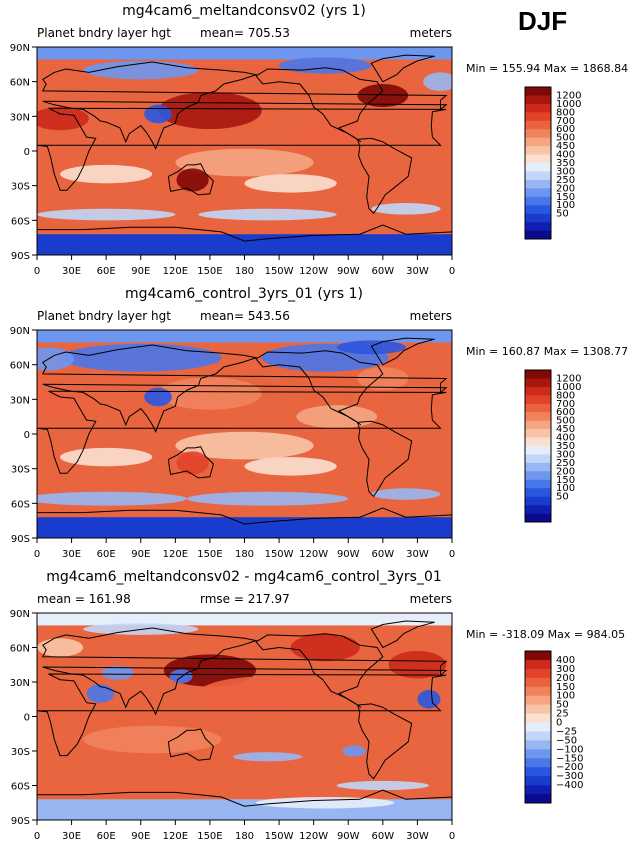 The width and height of the screenshot is (644, 846). Describe the element at coordinates (71, 271) in the screenshot. I see `x-tick-label: 30E` at that location.